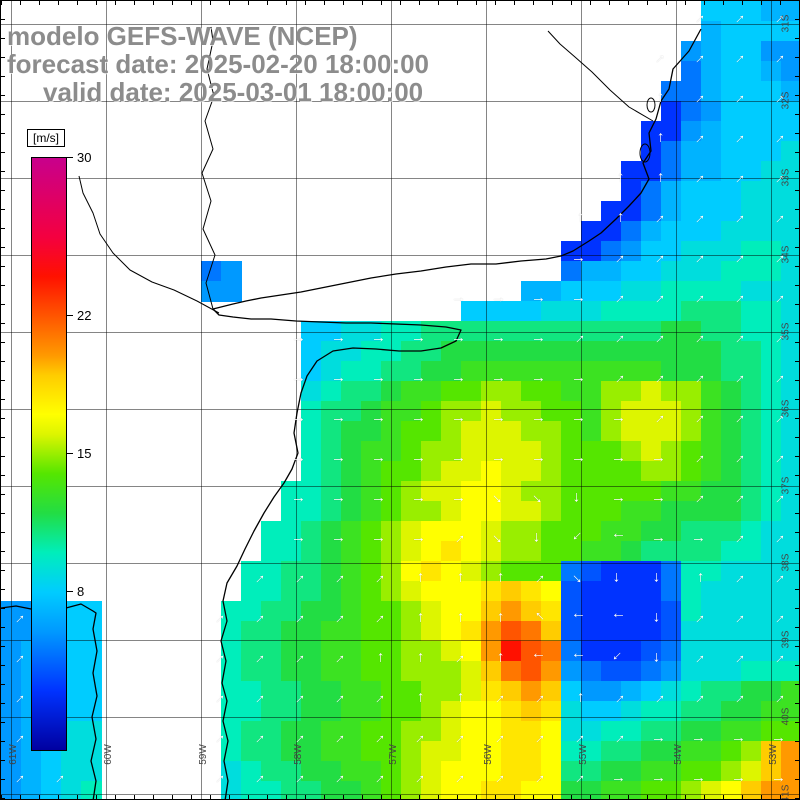 Image resolution: width=800 pixels, height=800 pixels. I want to click on grid-line-vertical, so click(201, 400).